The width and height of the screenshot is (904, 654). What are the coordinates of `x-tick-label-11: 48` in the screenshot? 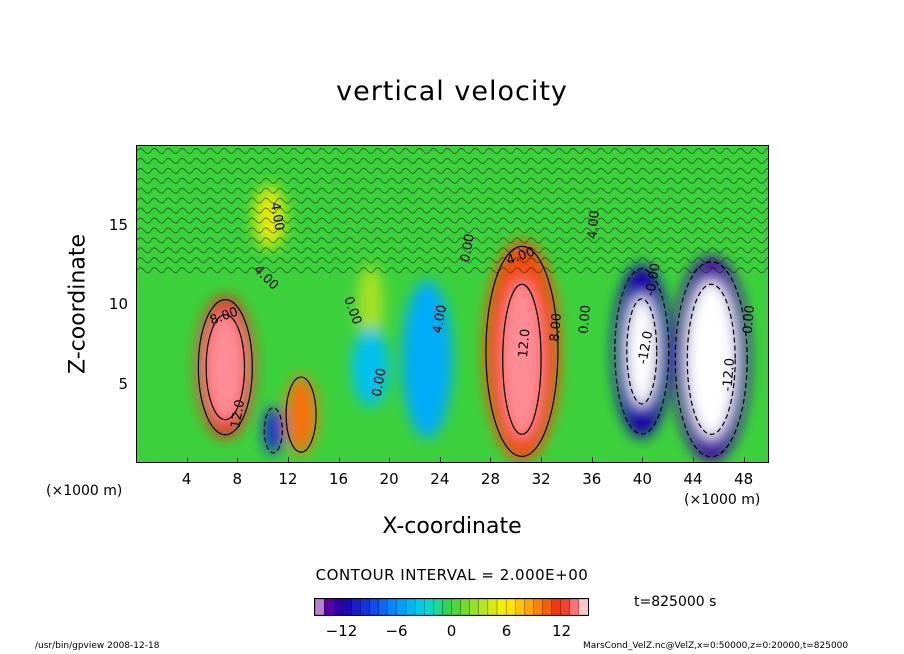 It's located at (744, 479).